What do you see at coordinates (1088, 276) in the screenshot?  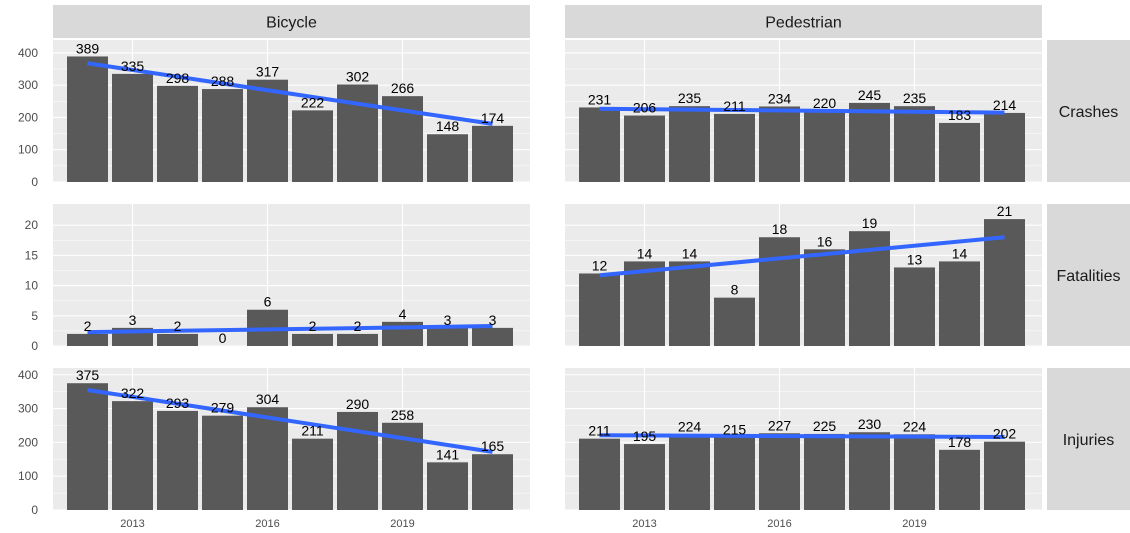 I see `strip-label-fatalities: Fatalities` at bounding box center [1088, 276].